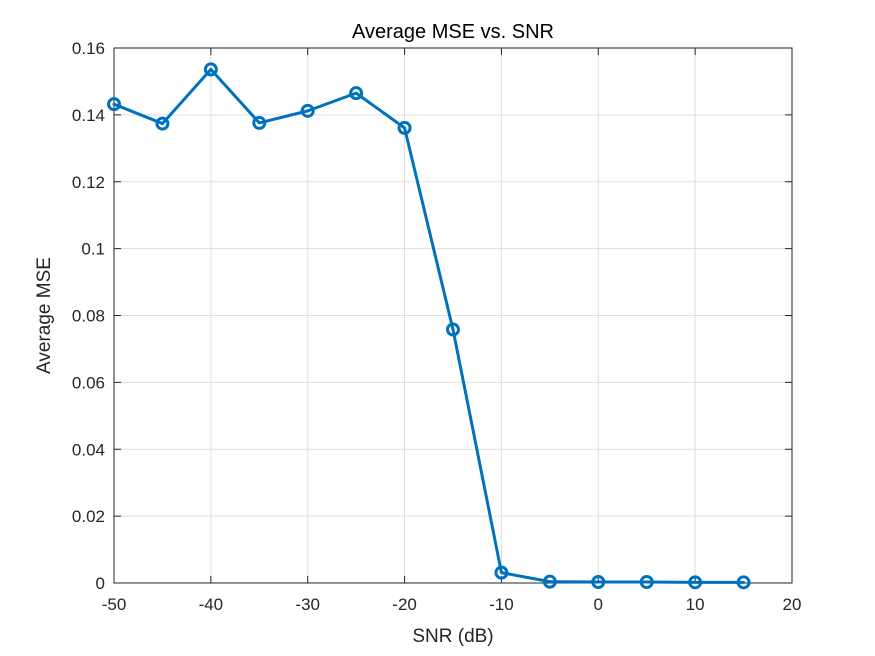 The height and width of the screenshot is (656, 875). I want to click on y-tick-label: 0.16, so click(88, 48).